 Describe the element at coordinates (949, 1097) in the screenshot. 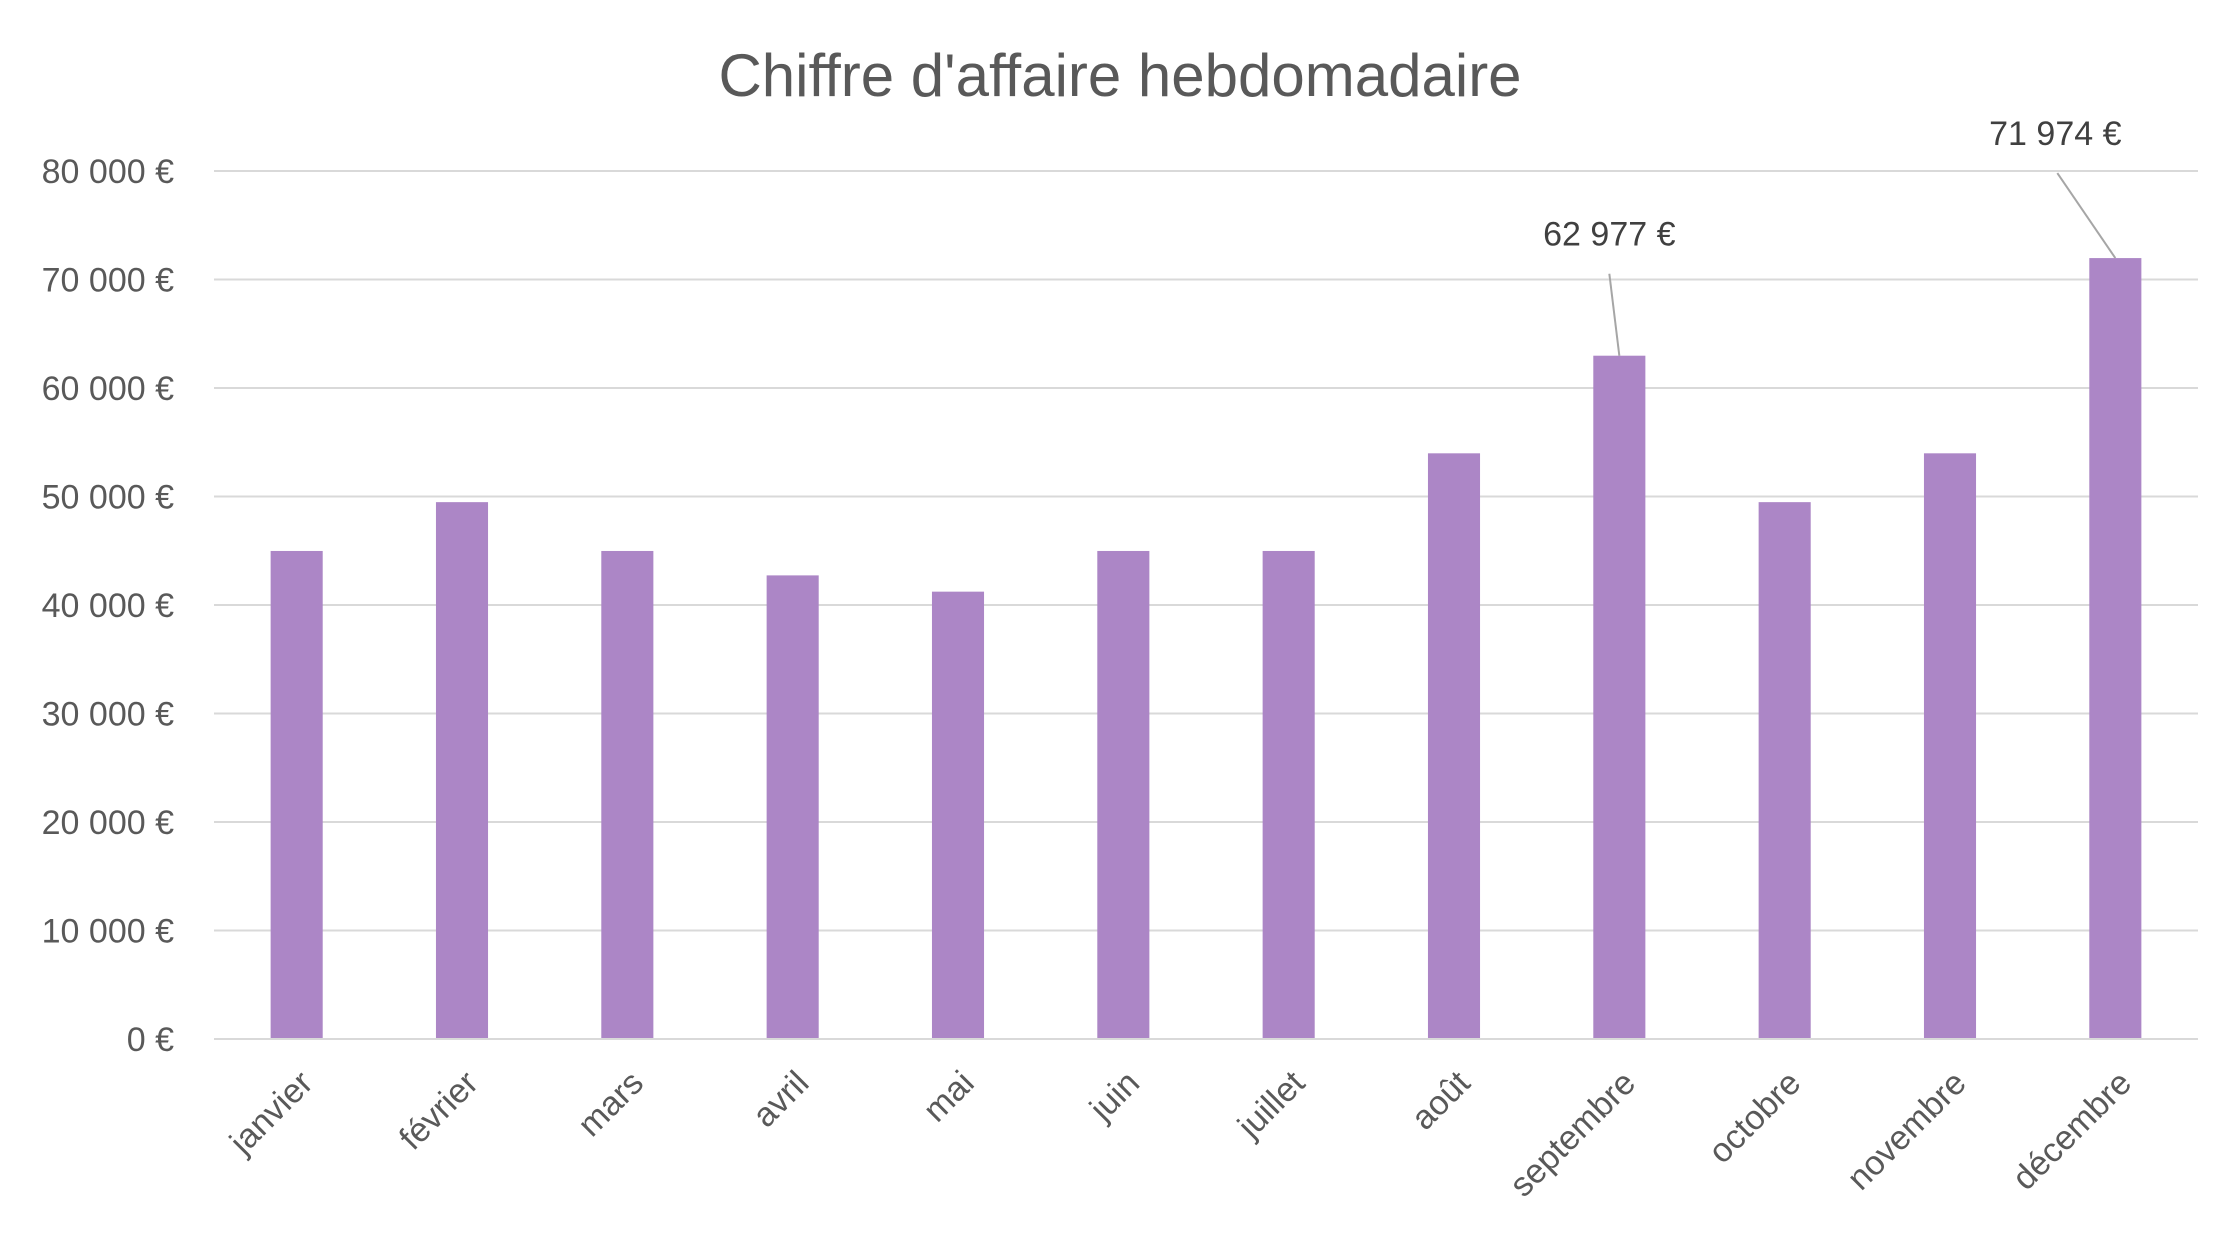

I see `x-tick-label: mai` at that location.